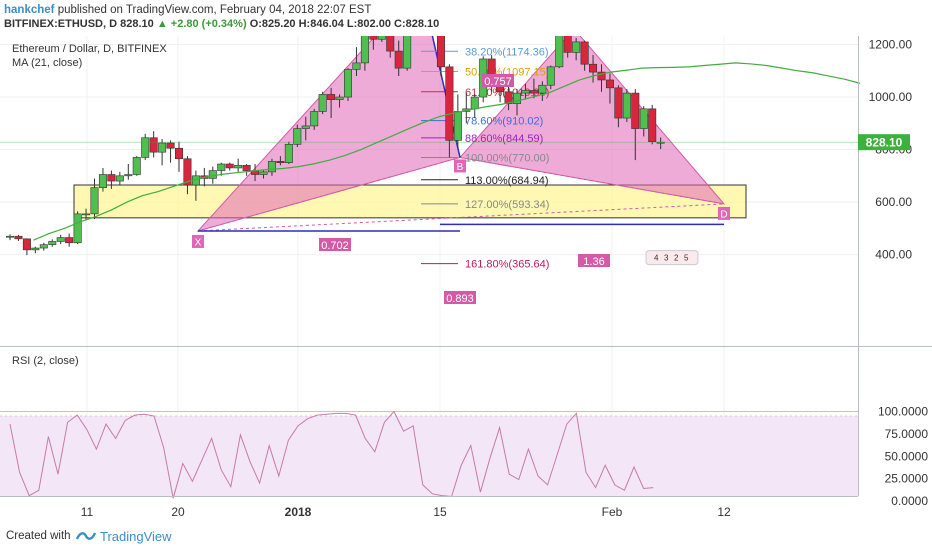  Describe the element at coordinates (507, 52) in the screenshot. I see `fib-level-label: 38.20%(1174.36)` at that location.